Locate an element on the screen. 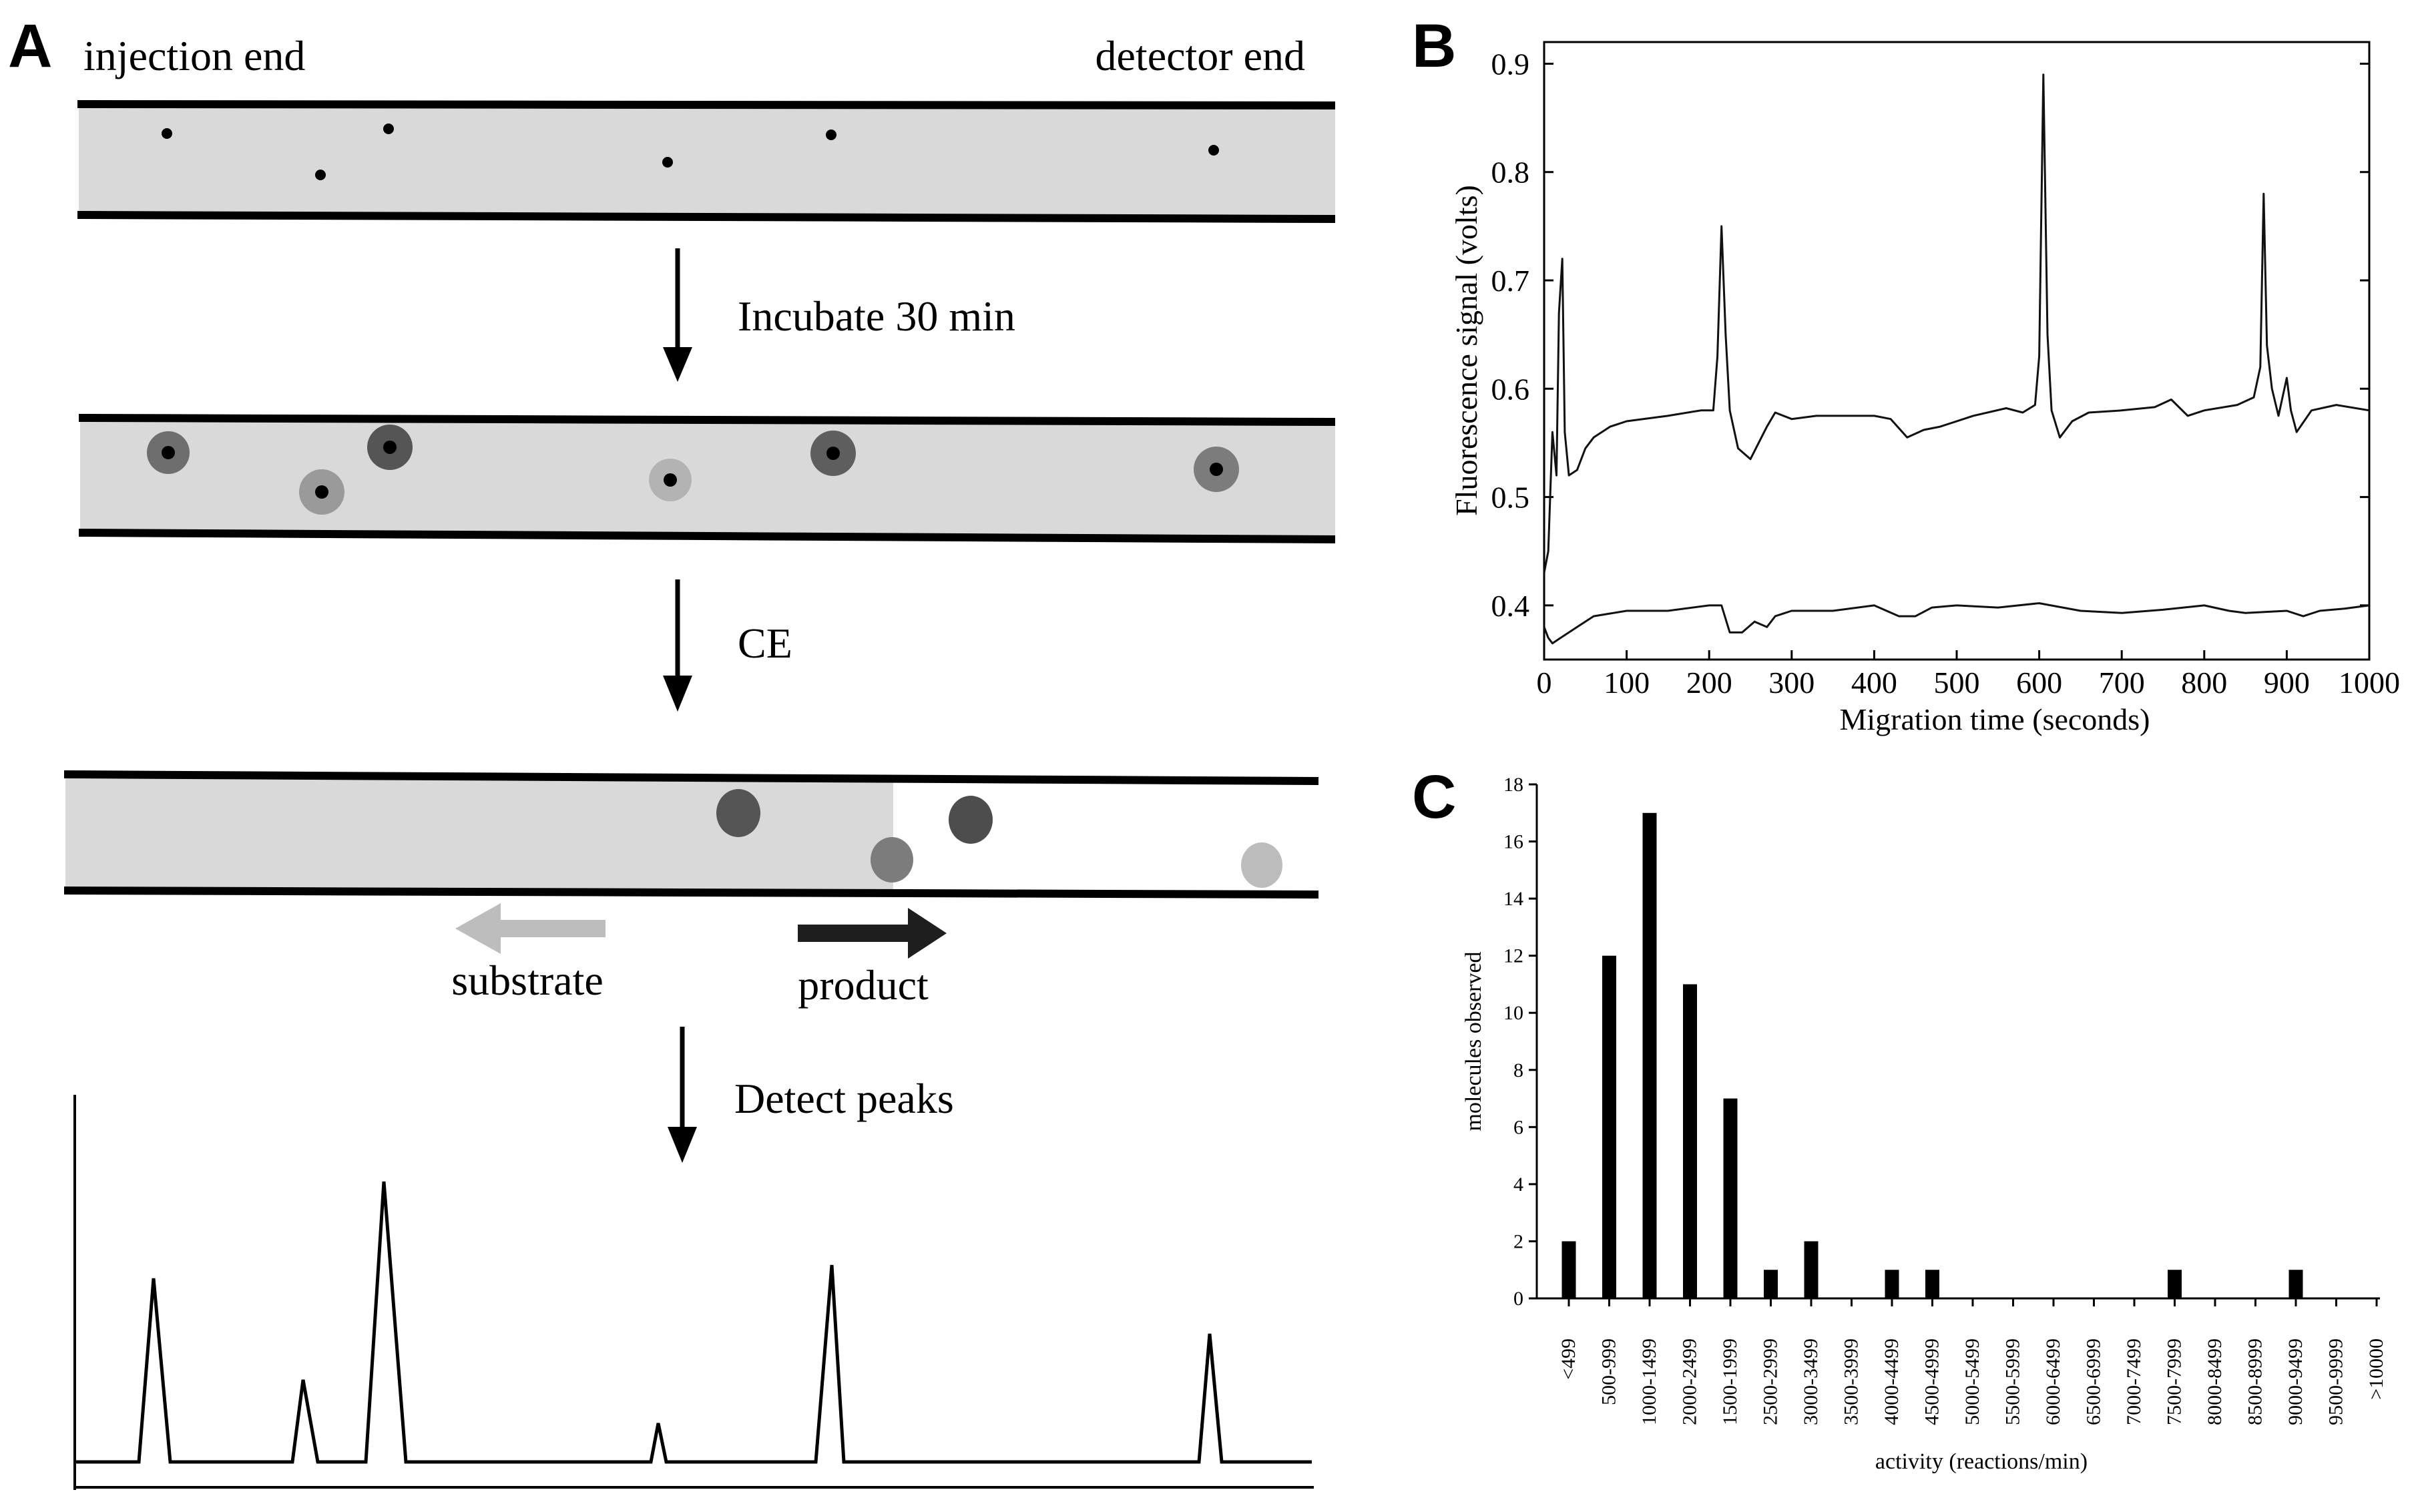  y-tick-label: 8 is located at coordinates (1518, 1070).